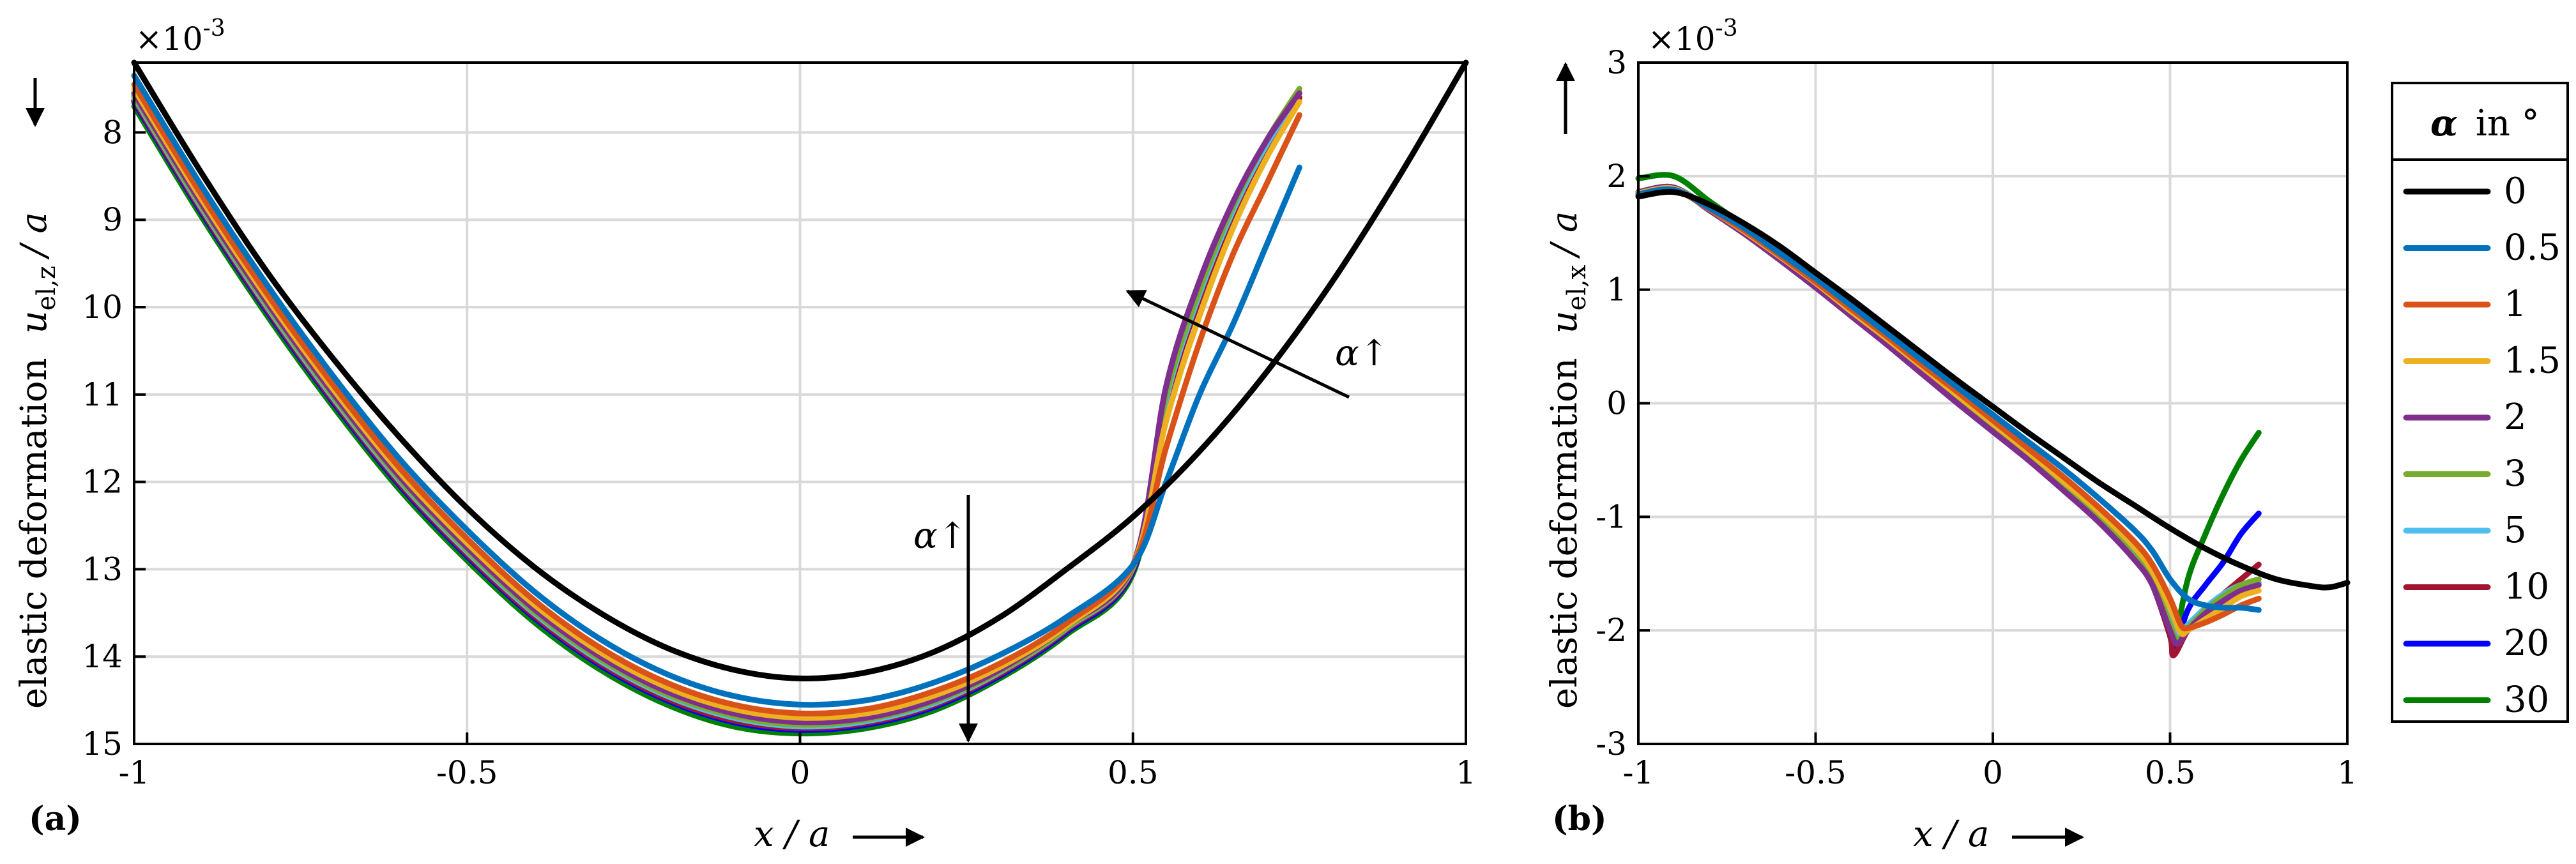 This screenshot has width=2576, height=864. Describe the element at coordinates (103, 568) in the screenshot. I see `y-tick-label: 13` at that location.